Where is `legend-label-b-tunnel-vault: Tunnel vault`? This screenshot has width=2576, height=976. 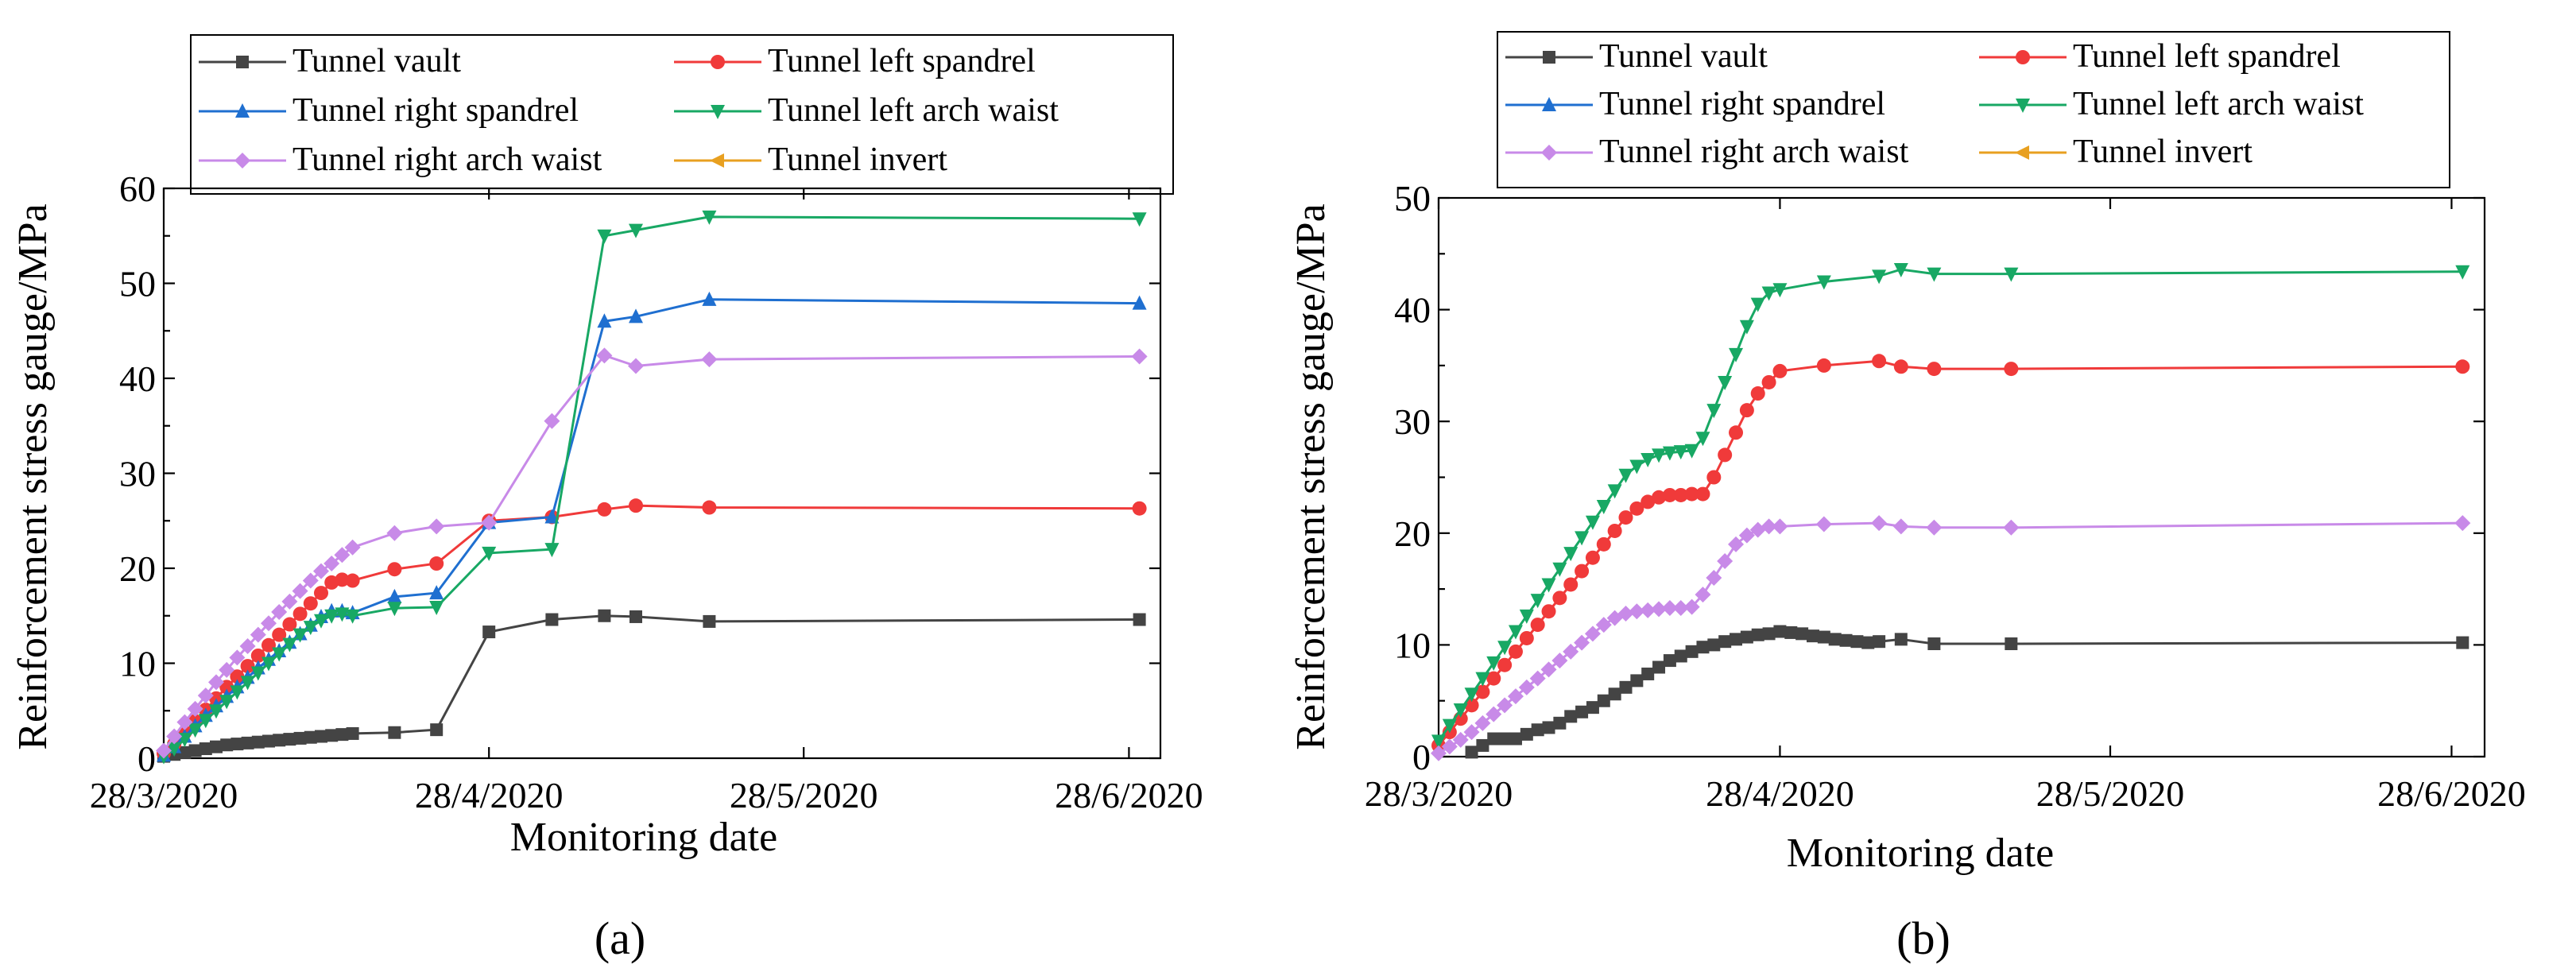
legend-label-b-tunnel-vault: Tunnel vault is located at coordinates (1683, 56).